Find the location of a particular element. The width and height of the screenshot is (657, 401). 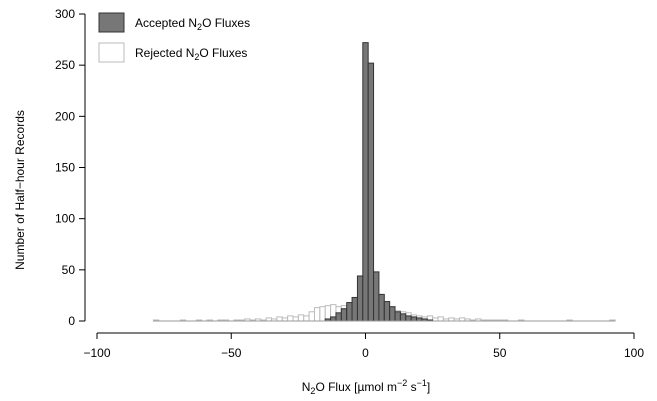

y-tick-label: 0 is located at coordinates (71, 321).